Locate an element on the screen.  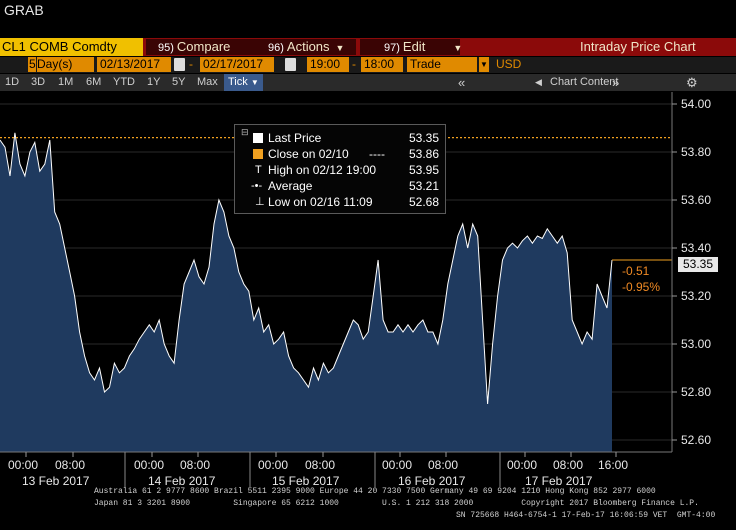
y-axis-panel is located at coordinates (704, 272).